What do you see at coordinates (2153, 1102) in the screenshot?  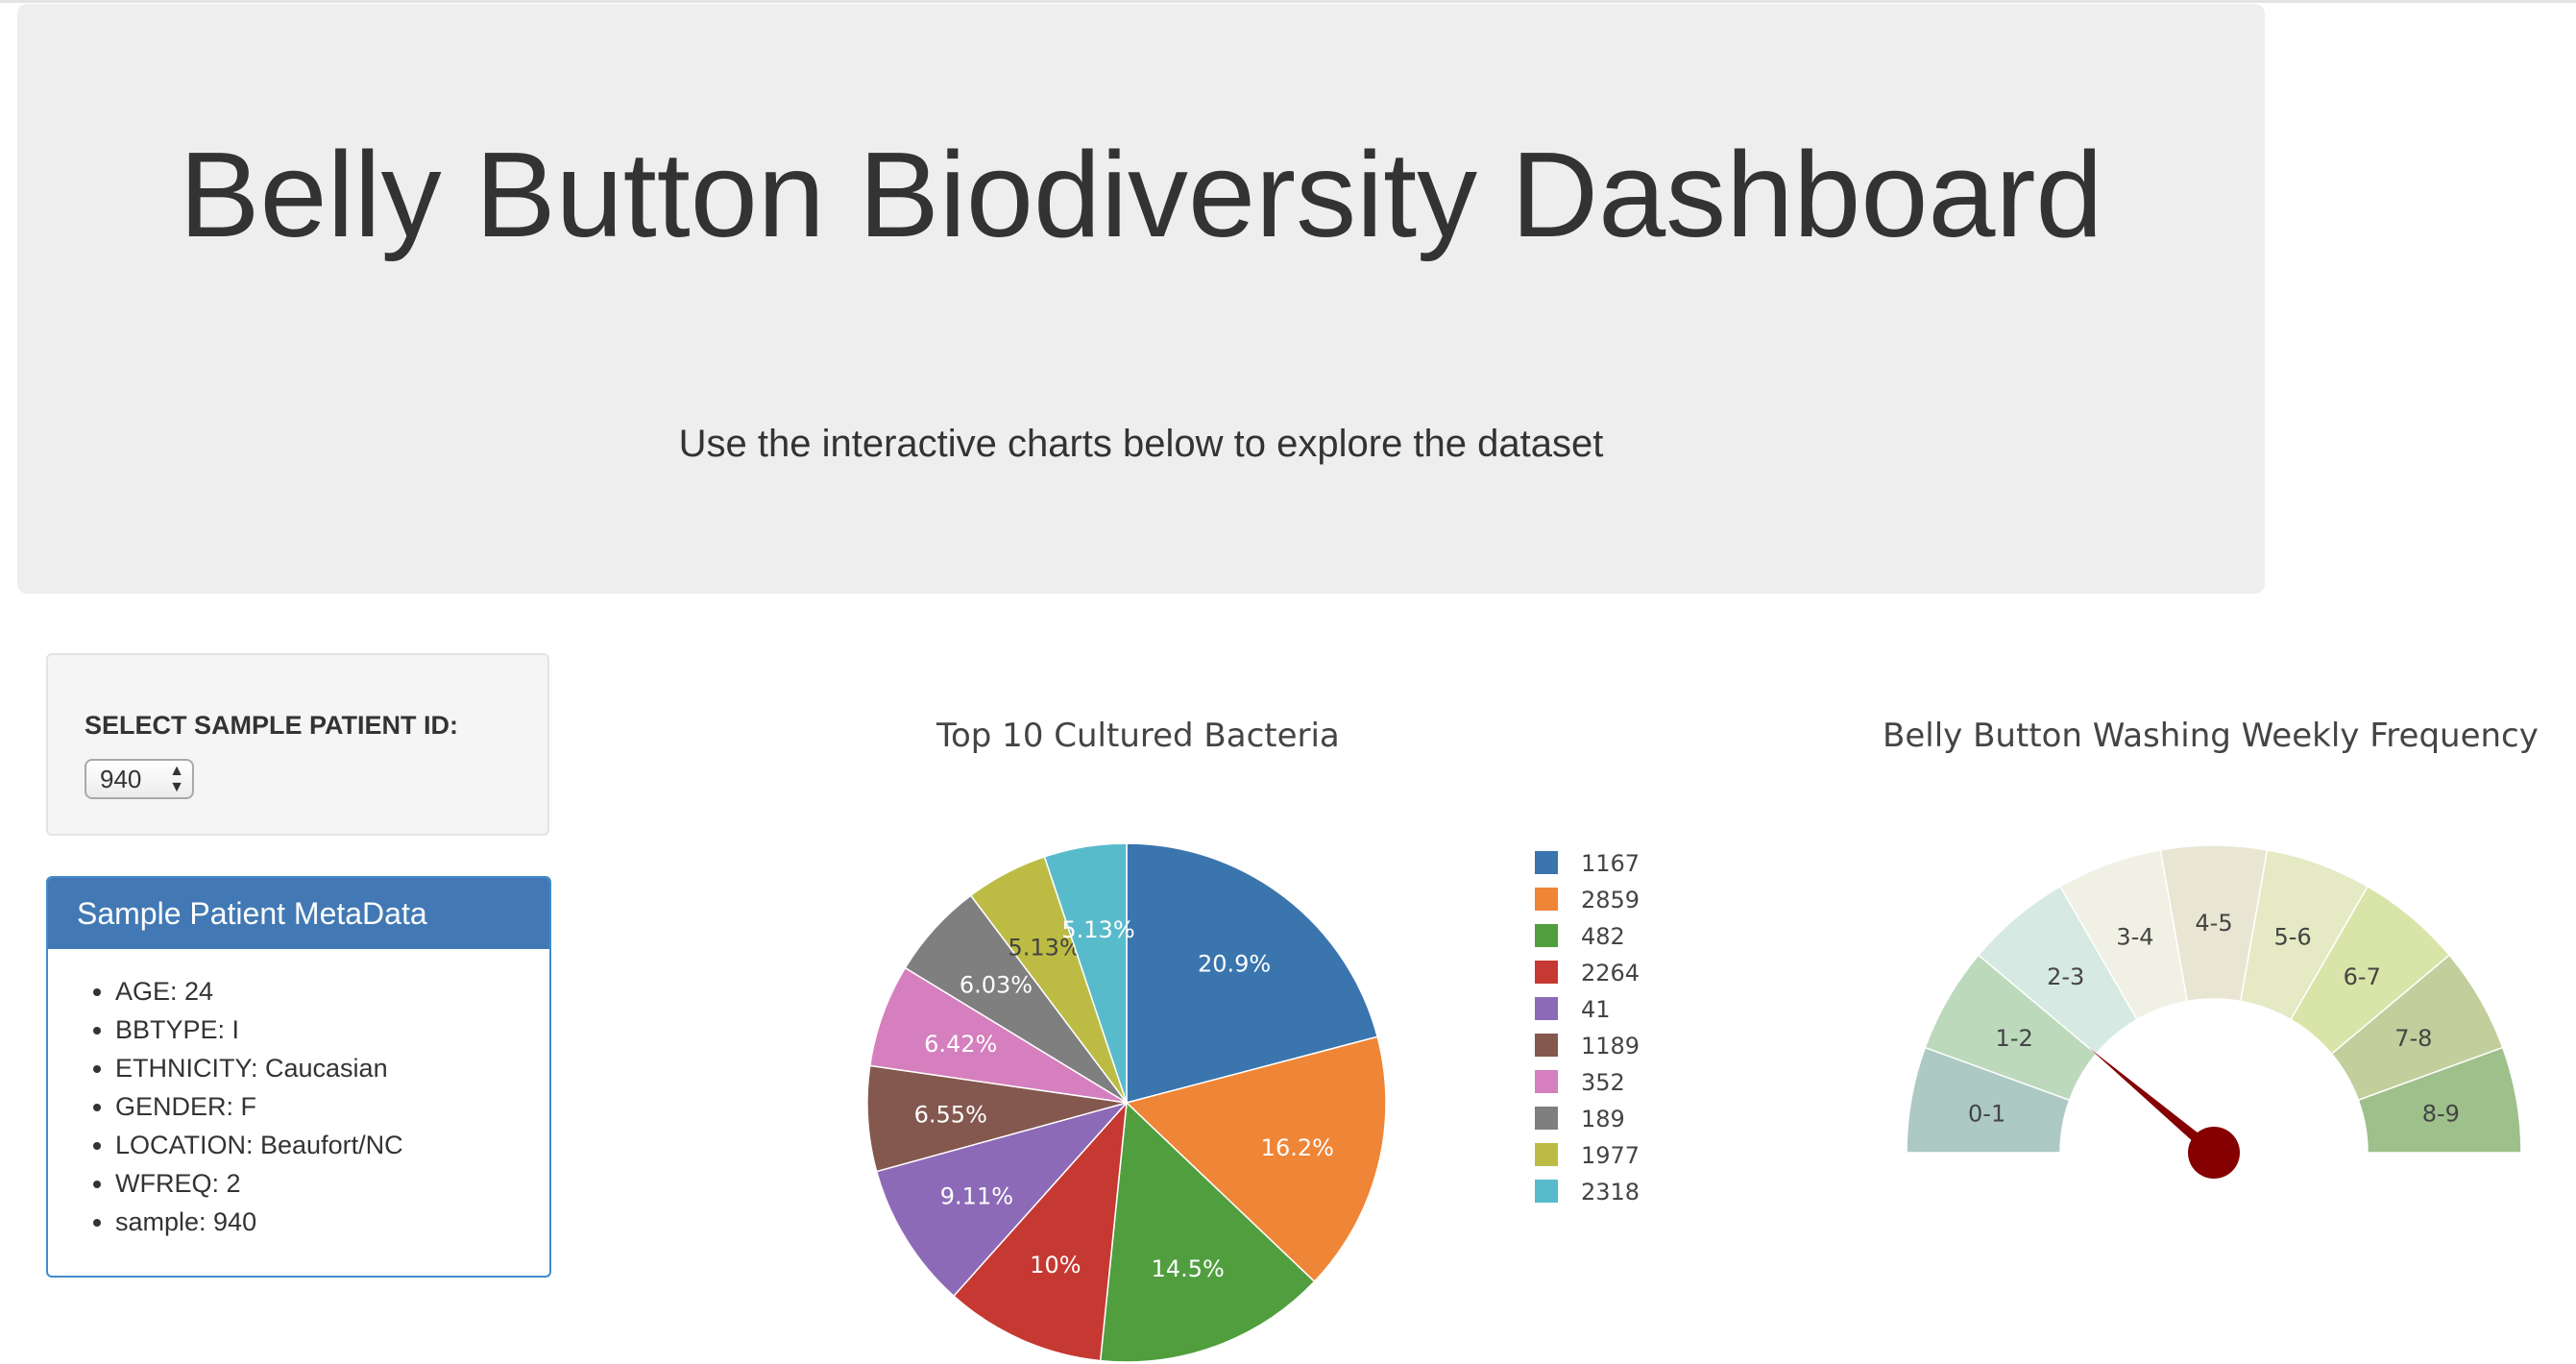 I see `gauge-needle` at bounding box center [2153, 1102].